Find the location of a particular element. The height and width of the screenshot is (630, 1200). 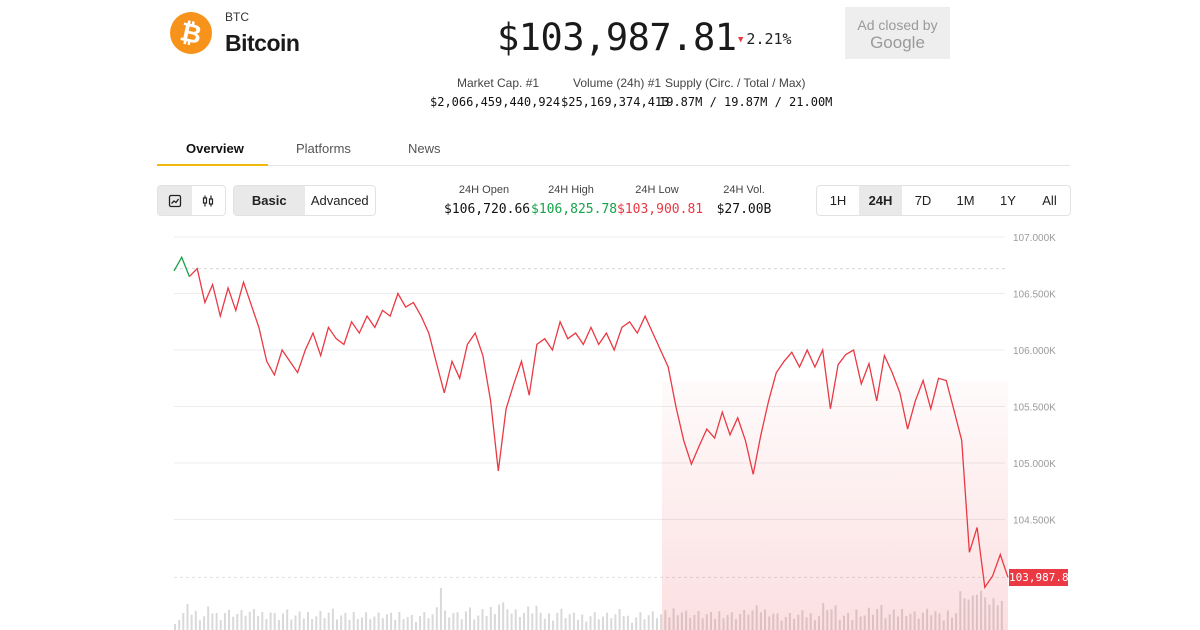

y-tick-label: 106.500K is located at coordinates (1034, 295).